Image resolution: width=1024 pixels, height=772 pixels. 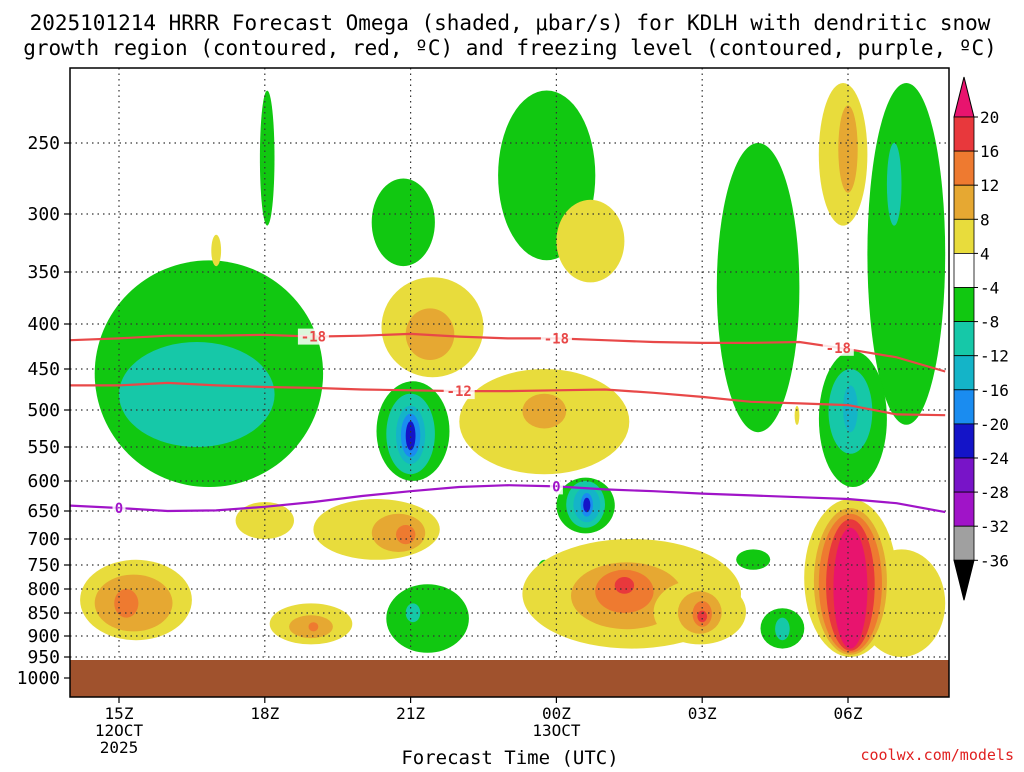 I want to click on below-ground, so click(x=509, y=678).